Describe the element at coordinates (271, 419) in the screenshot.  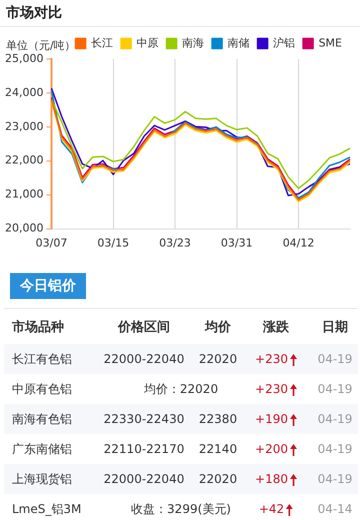
I see `text: +190` at that location.